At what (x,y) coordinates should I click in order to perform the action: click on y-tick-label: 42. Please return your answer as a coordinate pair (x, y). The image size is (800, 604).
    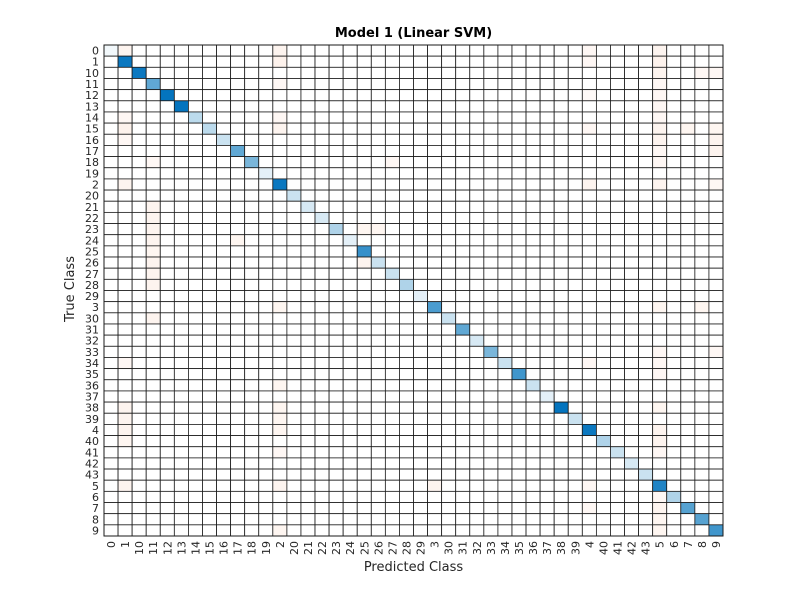
    Looking at the image, I should click on (92, 463).